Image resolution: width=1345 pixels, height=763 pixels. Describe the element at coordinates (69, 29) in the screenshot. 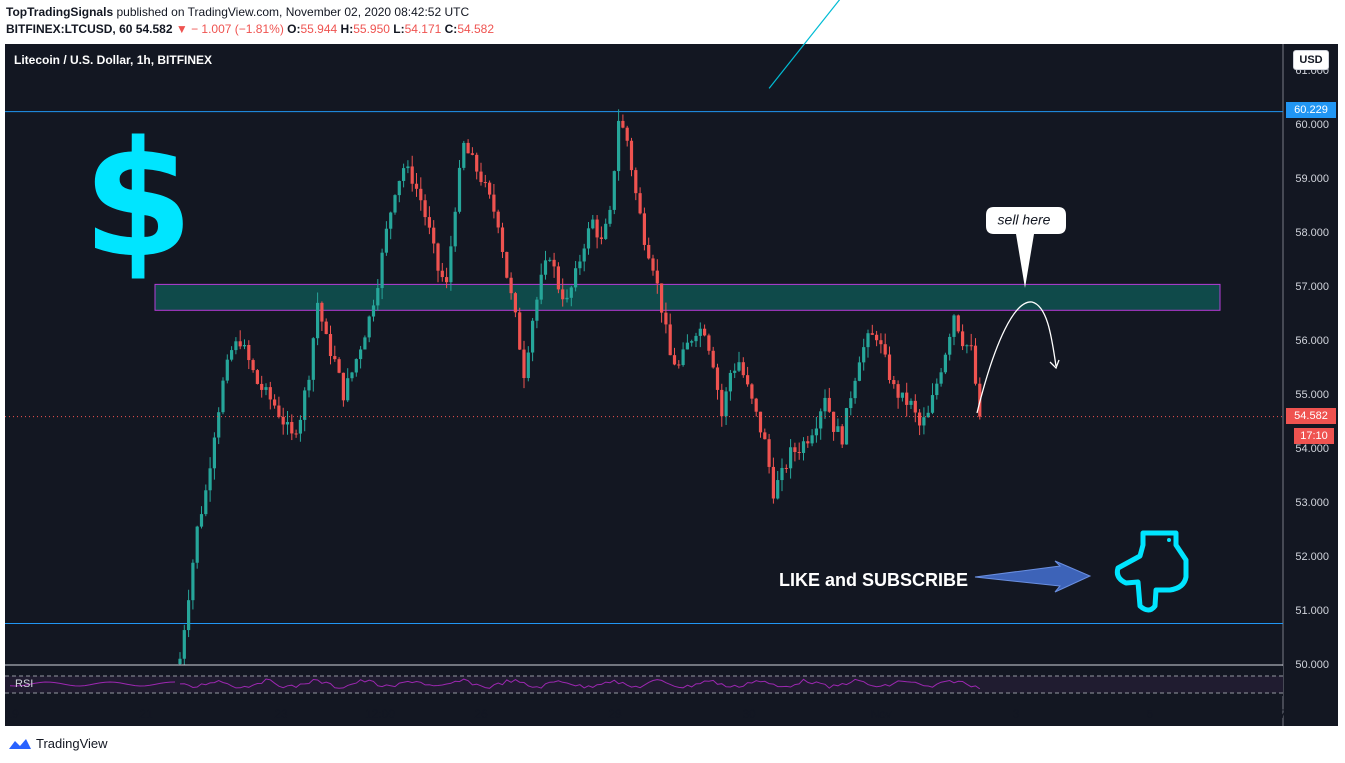

I see `symbol-label: BITFINEX:LTCUSD, 60` at that location.